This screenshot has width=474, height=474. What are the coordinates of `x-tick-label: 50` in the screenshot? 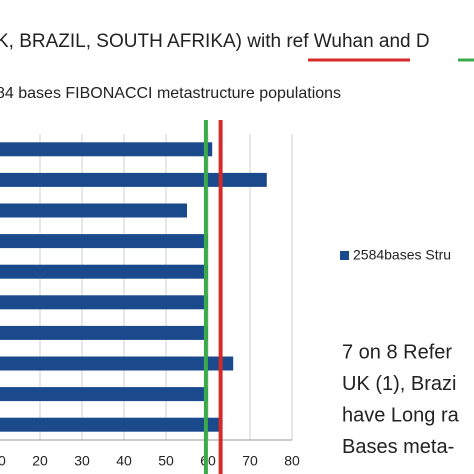 It's located at (166, 461).